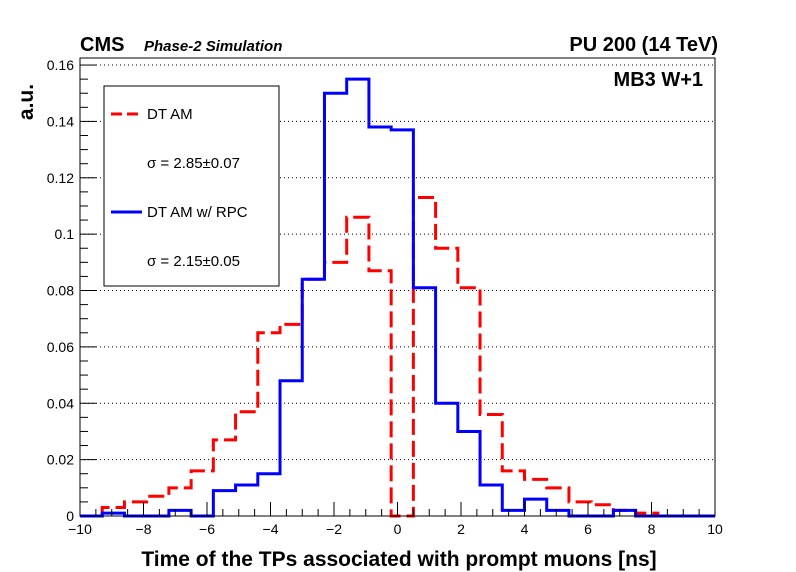  Describe the element at coordinates (461, 529) in the screenshot. I see `x-tick-label-6: 2` at that location.